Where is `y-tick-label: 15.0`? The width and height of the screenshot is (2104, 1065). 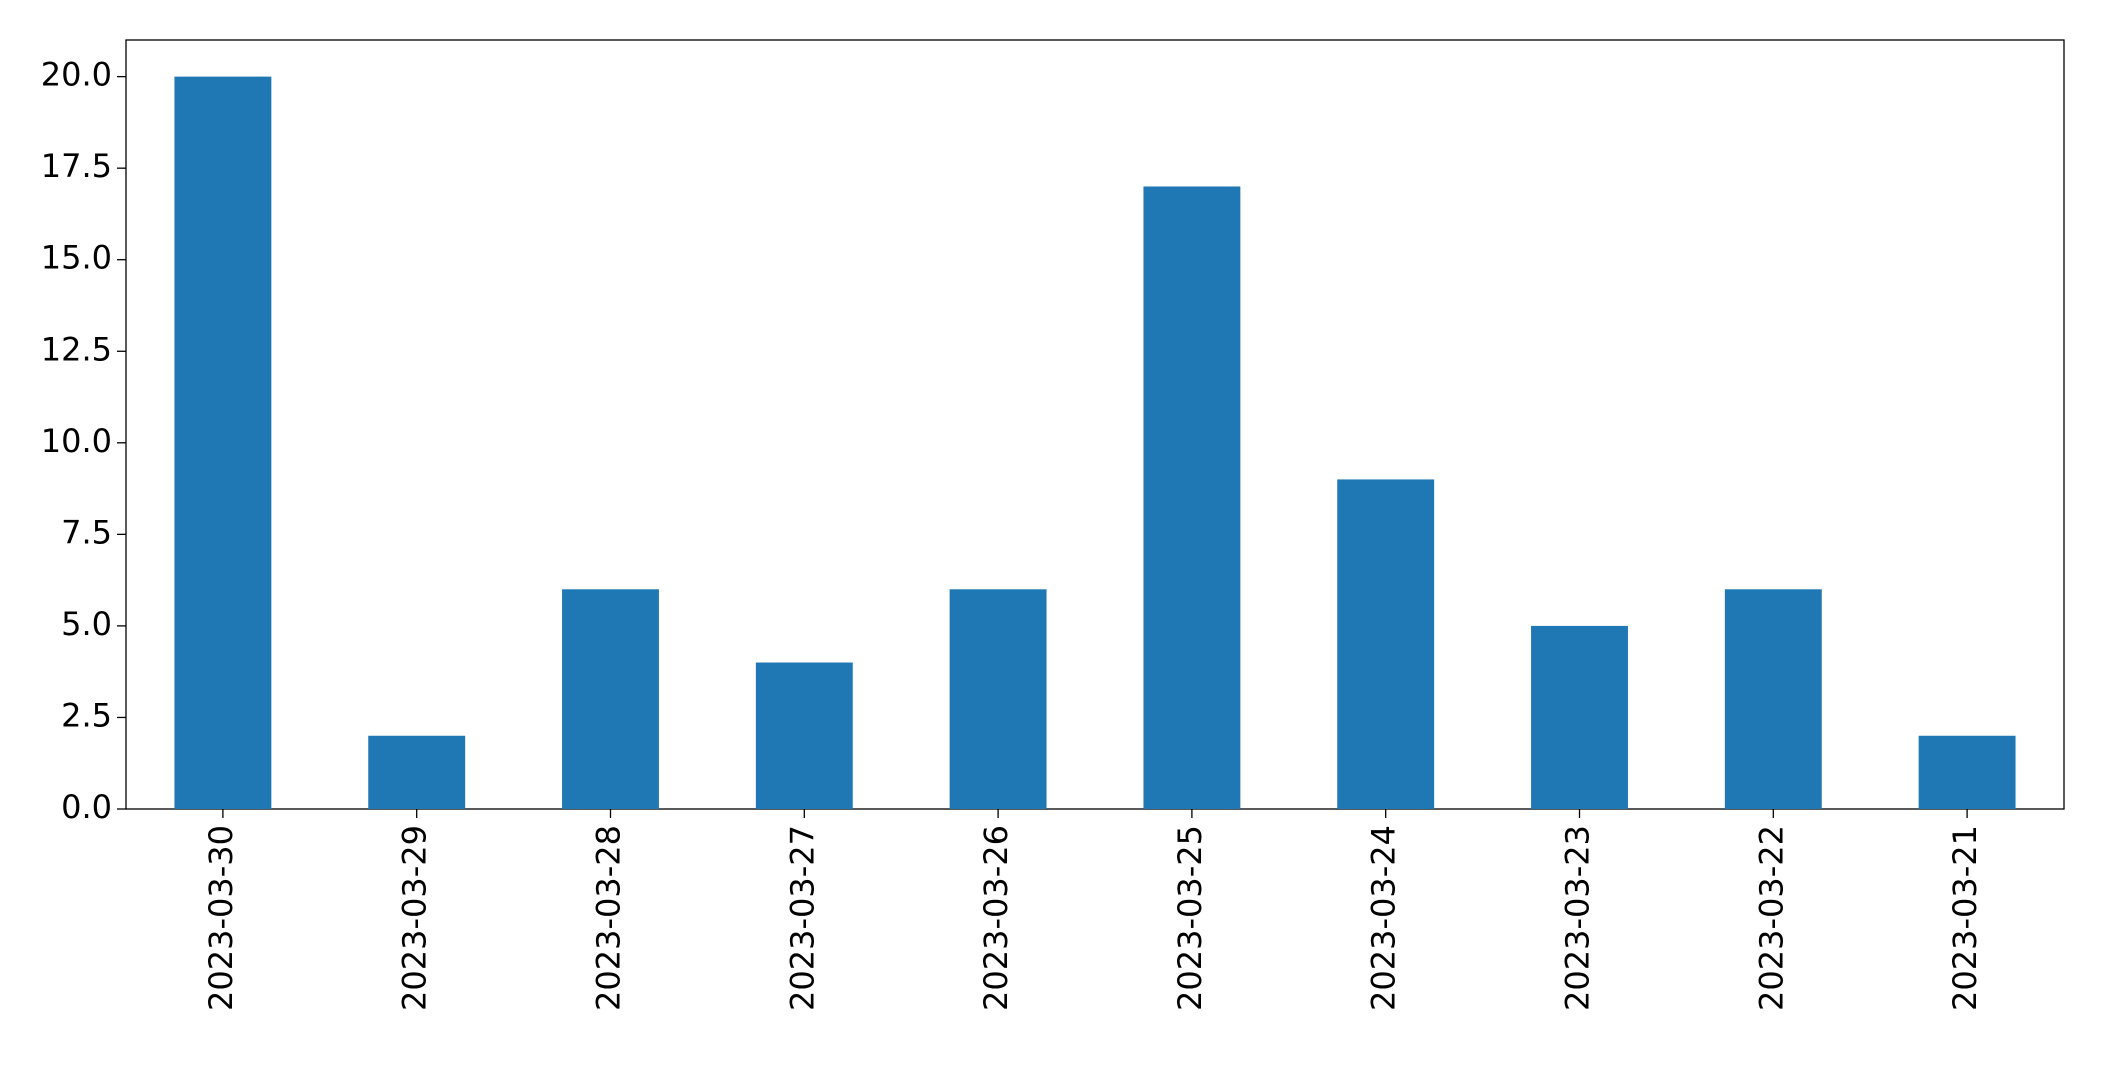
y-tick-label: 15.0 is located at coordinates (76, 258).